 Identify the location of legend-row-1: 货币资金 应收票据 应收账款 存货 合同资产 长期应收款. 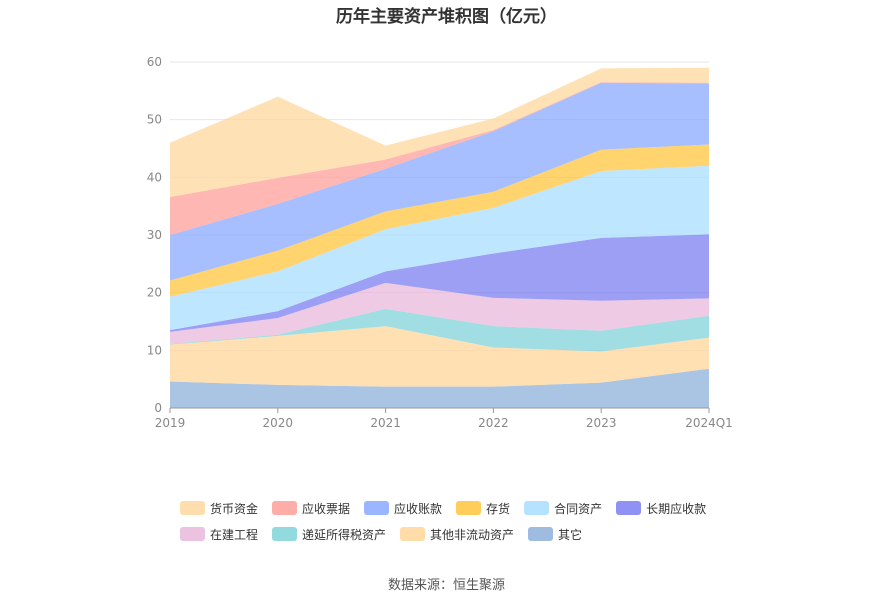
(480, 508).